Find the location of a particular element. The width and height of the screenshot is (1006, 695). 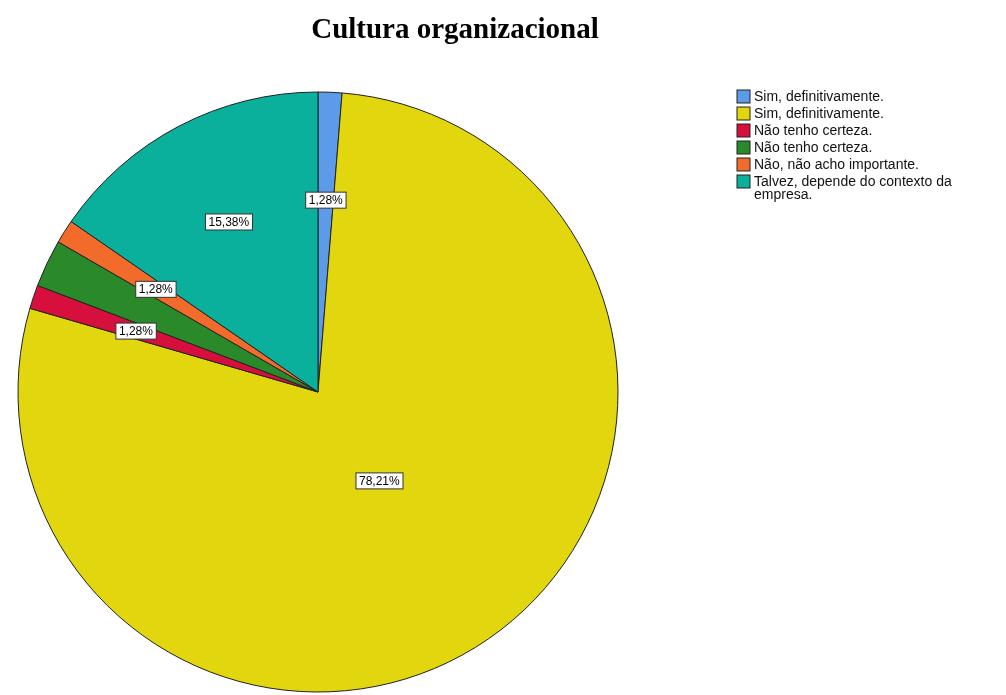

data-label: 15,38% is located at coordinates (229, 221).